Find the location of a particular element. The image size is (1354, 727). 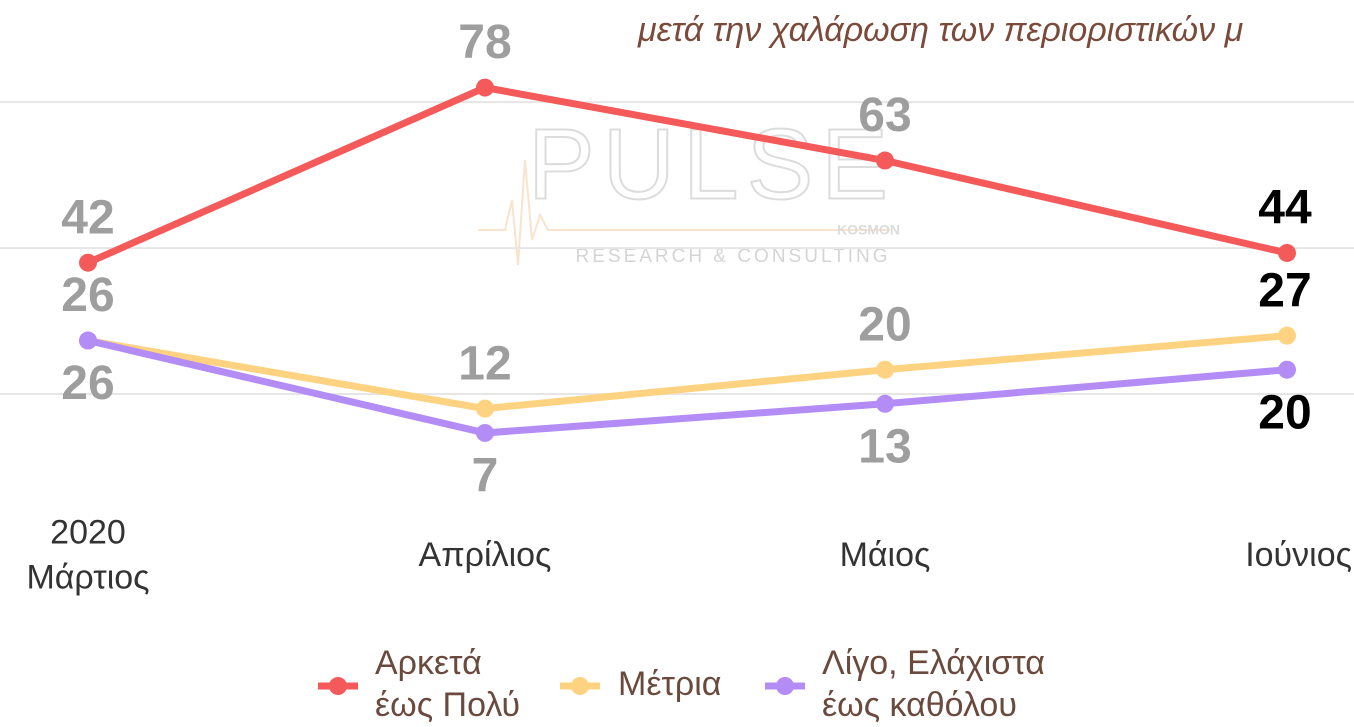

data-label: 13 is located at coordinates (884, 446).